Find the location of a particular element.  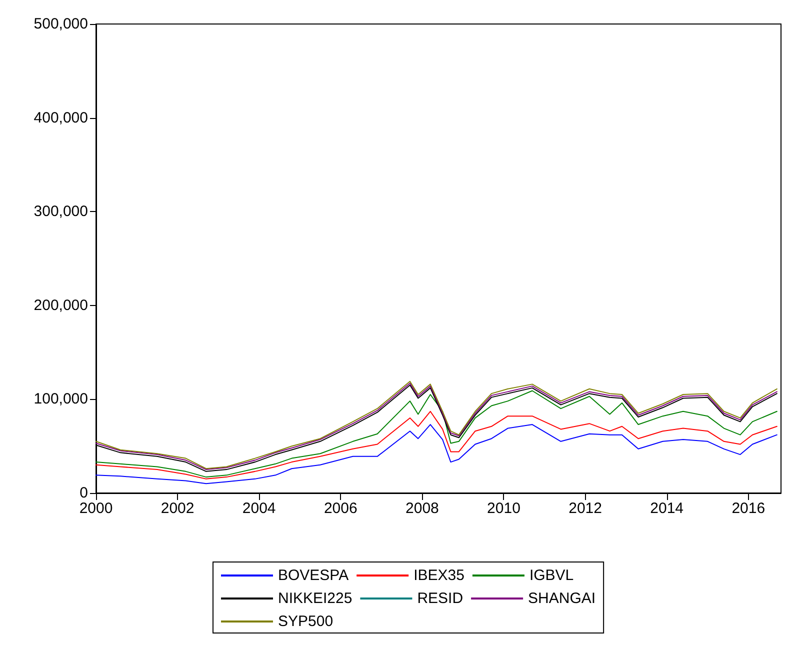

legend-label: IBEX35 is located at coordinates (439, 575).